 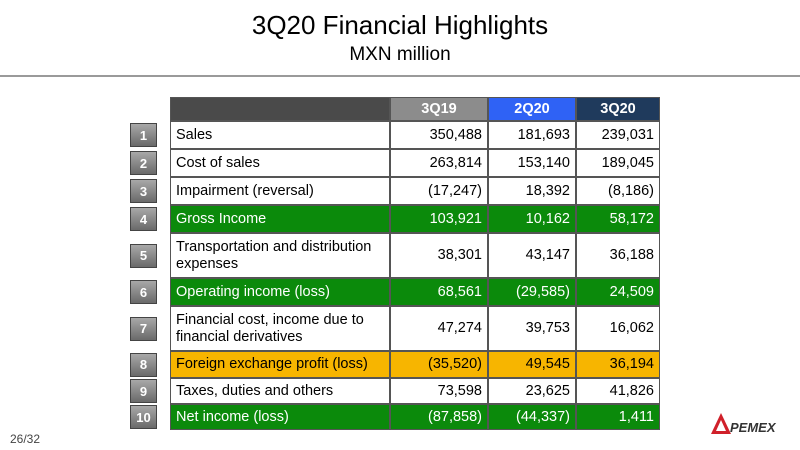 I want to click on logo-icon, so click(x=721, y=423).